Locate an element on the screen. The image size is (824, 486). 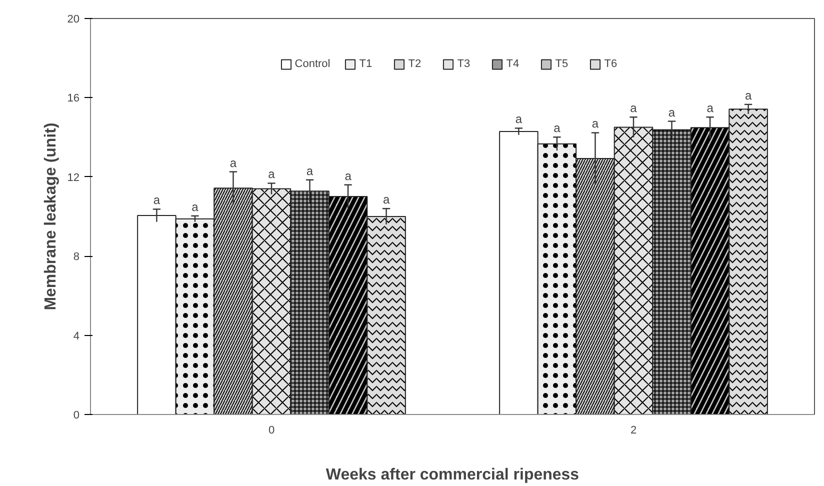
y-tick-label: 4 is located at coordinates (76, 336).